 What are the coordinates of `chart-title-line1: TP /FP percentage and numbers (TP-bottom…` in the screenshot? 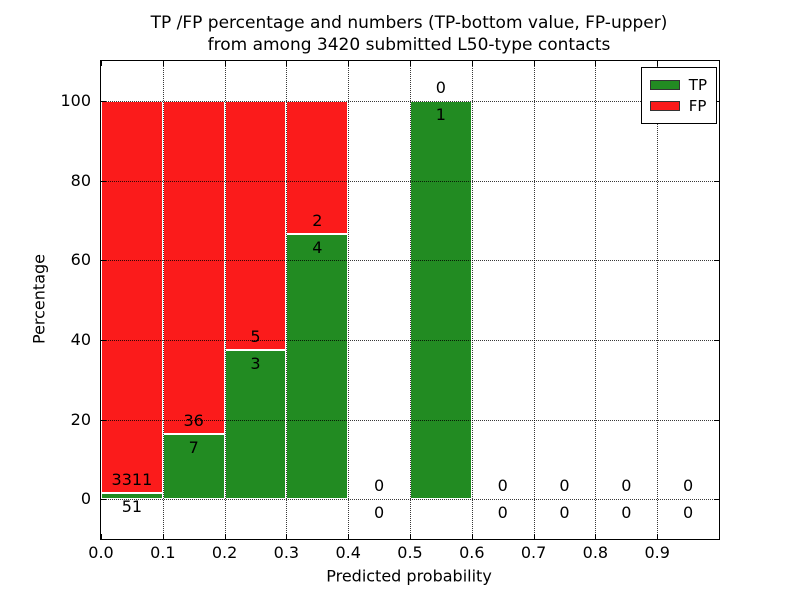 It's located at (409, 23).